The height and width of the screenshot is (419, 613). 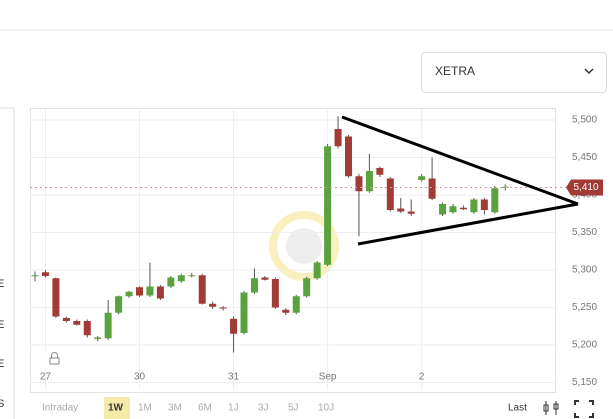 I want to click on candle-type-button, so click(x=551, y=408).